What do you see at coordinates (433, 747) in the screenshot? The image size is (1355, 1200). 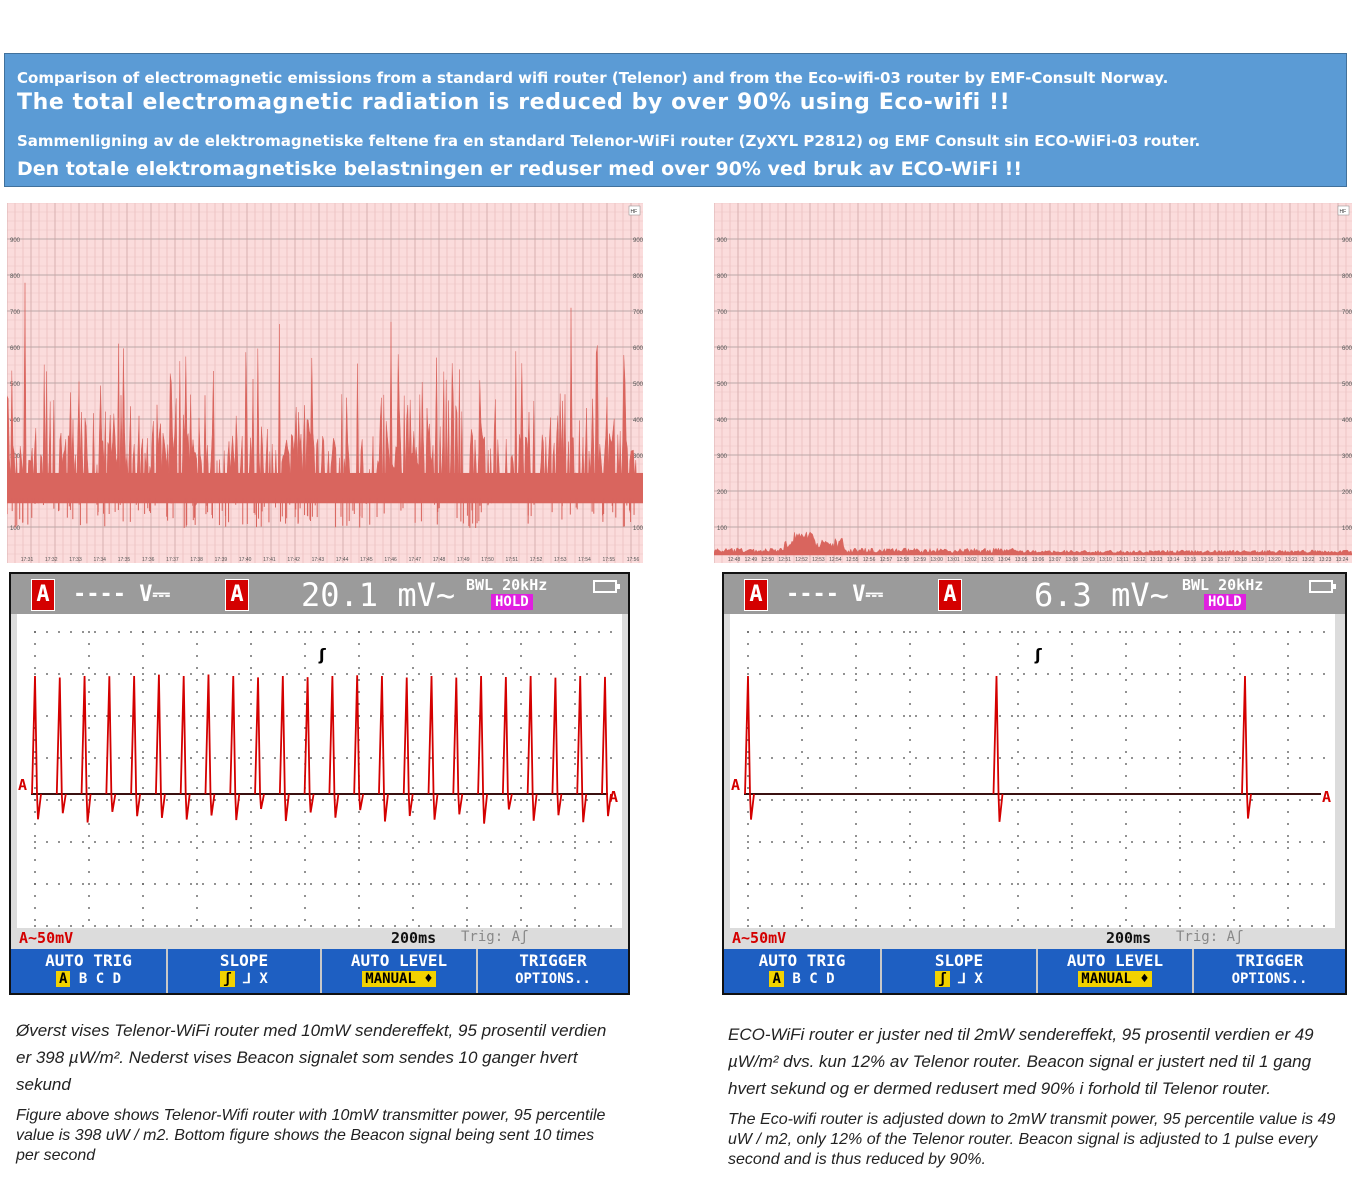 I see `beacon-pulse` at bounding box center [433, 747].